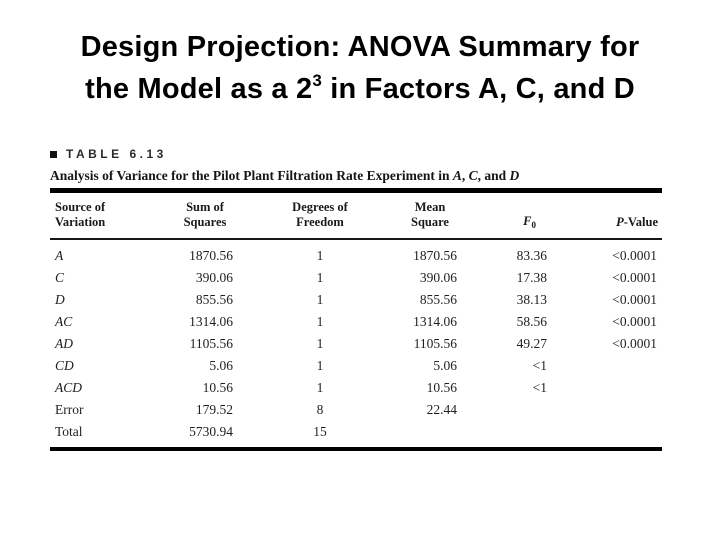  I want to click on header-p-value: P-Value, so click(606, 215).